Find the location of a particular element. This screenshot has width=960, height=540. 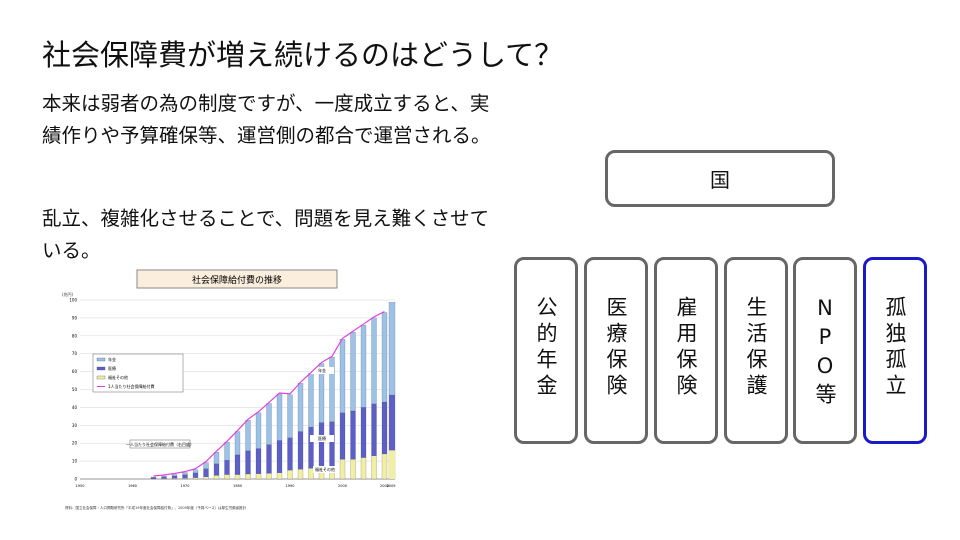

chart-title-box is located at coordinates (237, 279).